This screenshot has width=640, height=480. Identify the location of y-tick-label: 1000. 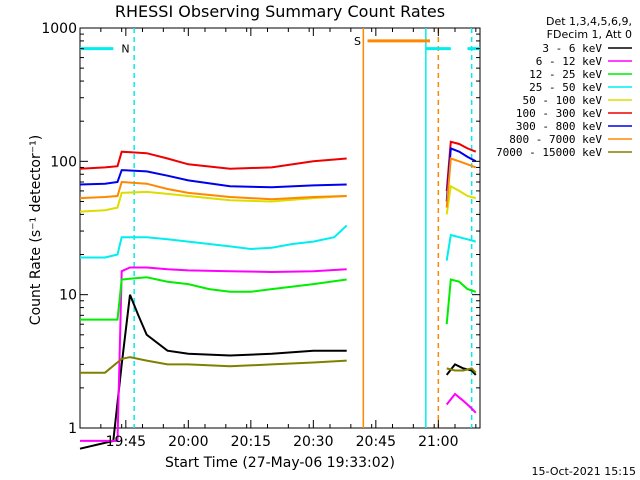
(59, 29).